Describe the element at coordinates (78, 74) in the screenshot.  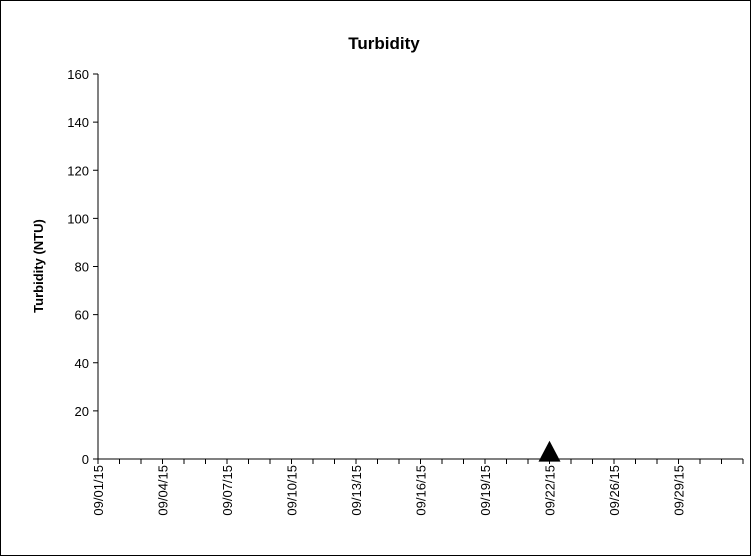
I see `y-tick-label: 160` at that location.